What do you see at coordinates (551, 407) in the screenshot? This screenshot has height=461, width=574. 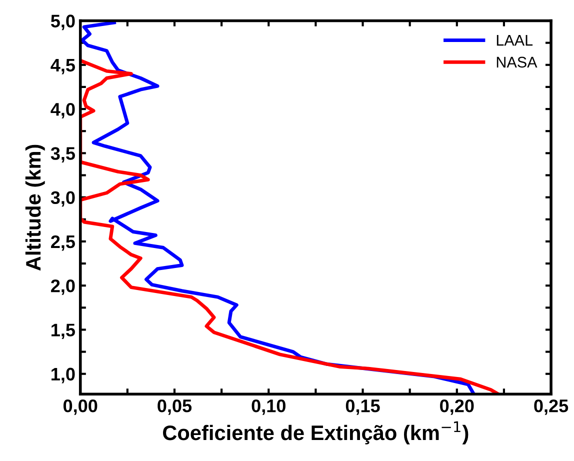 I see `x-tick-label: 0,25` at bounding box center [551, 407].